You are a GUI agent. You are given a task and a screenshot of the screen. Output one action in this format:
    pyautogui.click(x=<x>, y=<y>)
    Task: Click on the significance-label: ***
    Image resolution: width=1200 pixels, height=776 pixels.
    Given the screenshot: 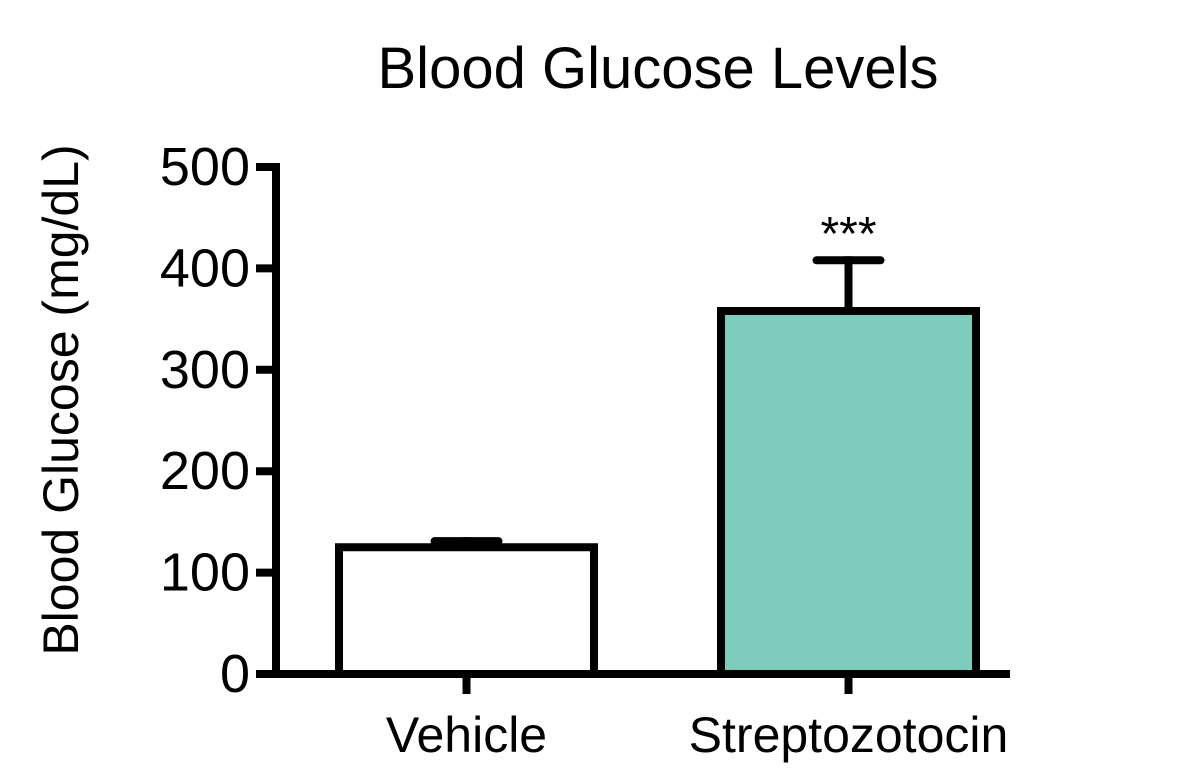 What is the action you would take?
    pyautogui.click(x=848, y=234)
    